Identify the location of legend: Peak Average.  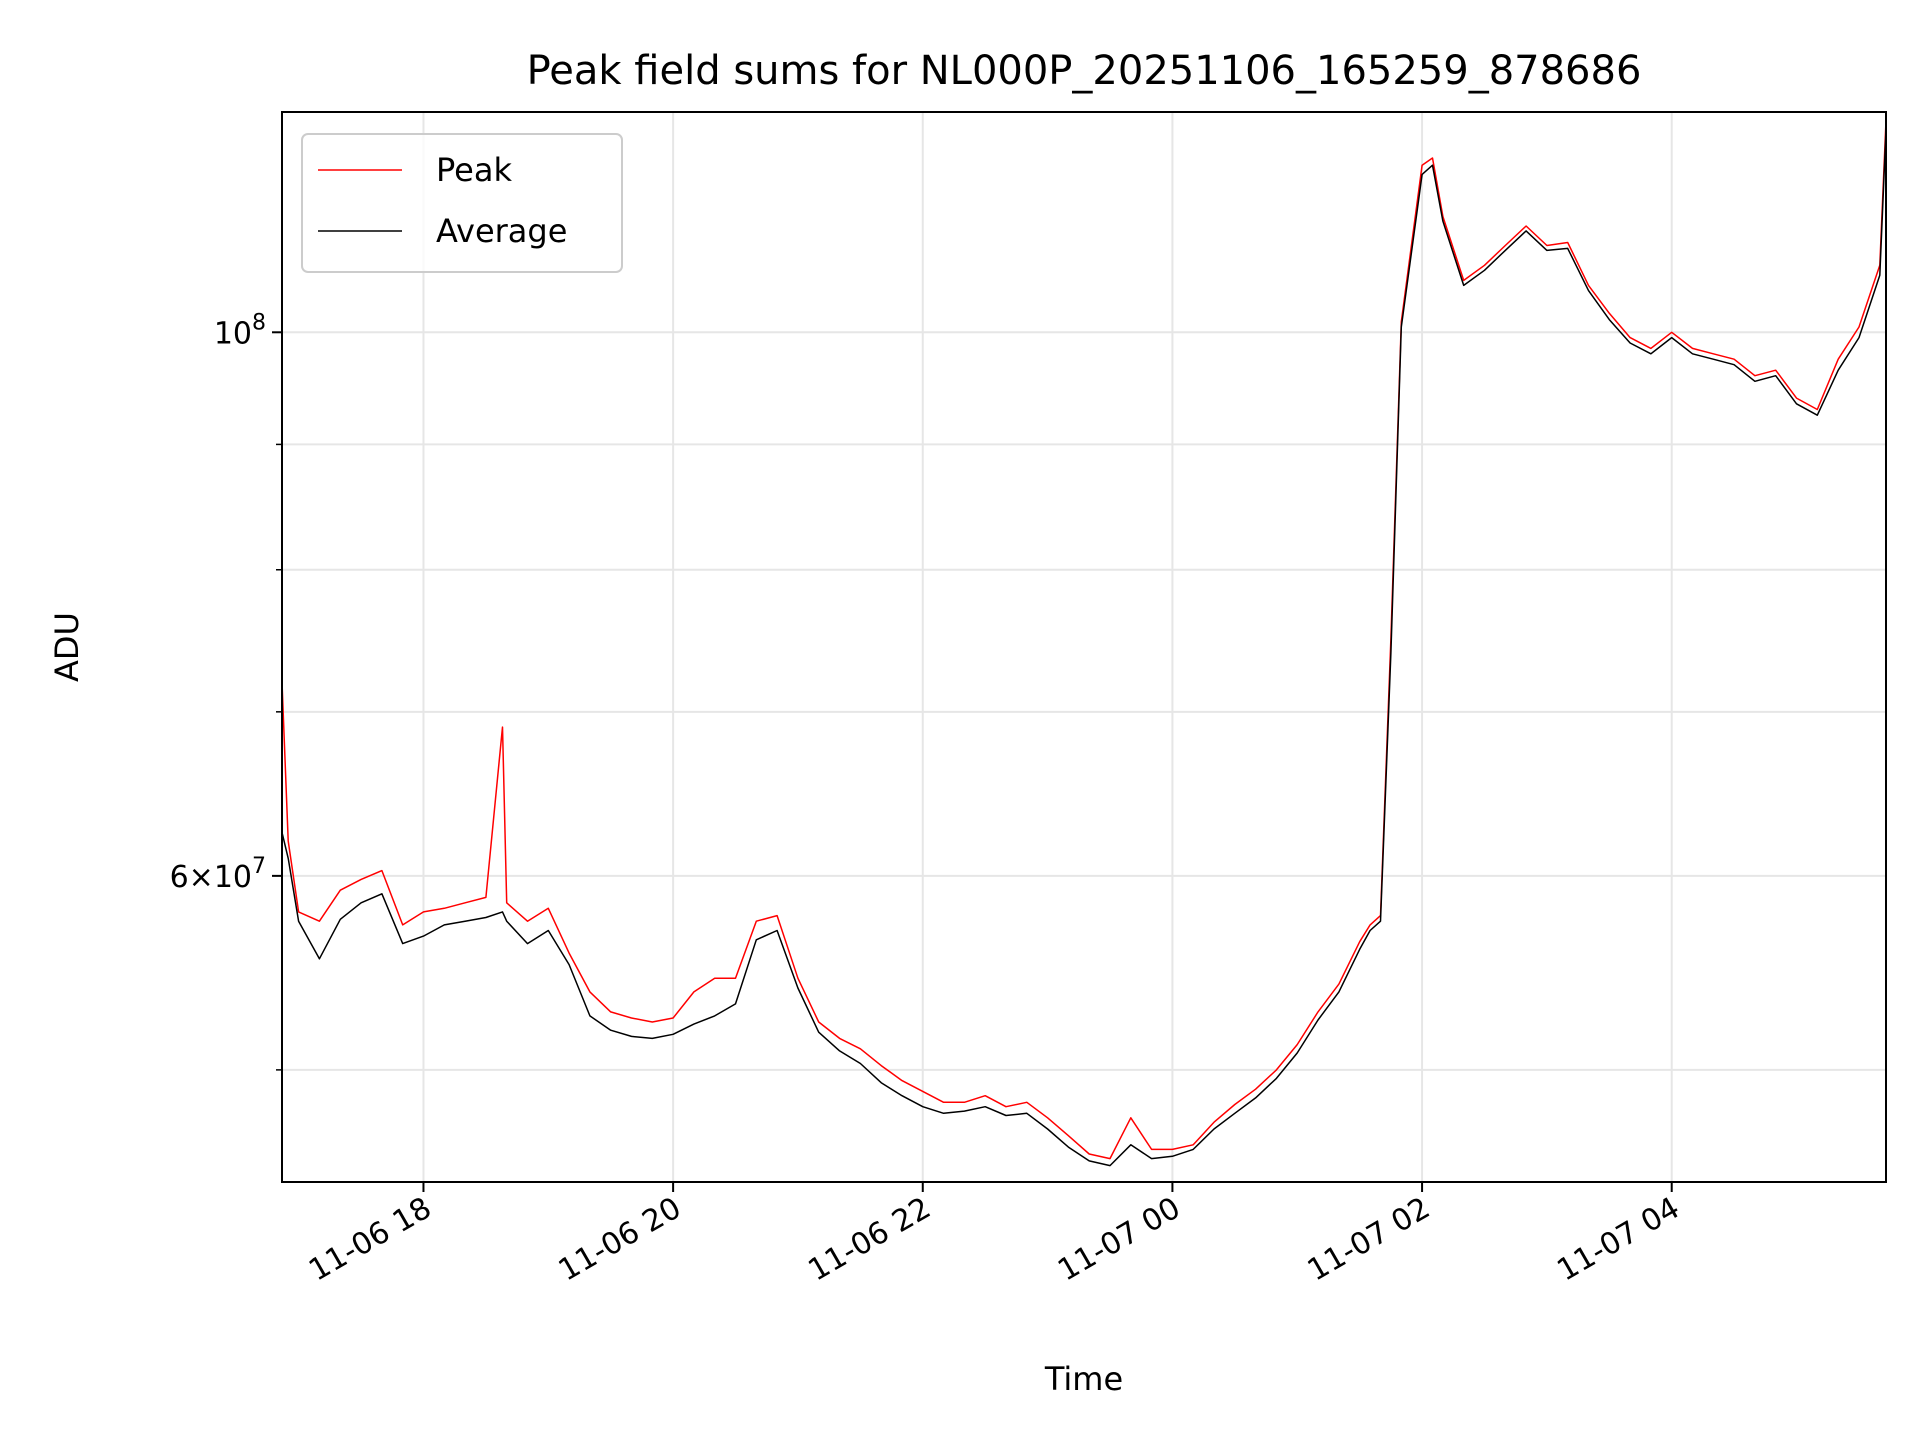
(462, 203).